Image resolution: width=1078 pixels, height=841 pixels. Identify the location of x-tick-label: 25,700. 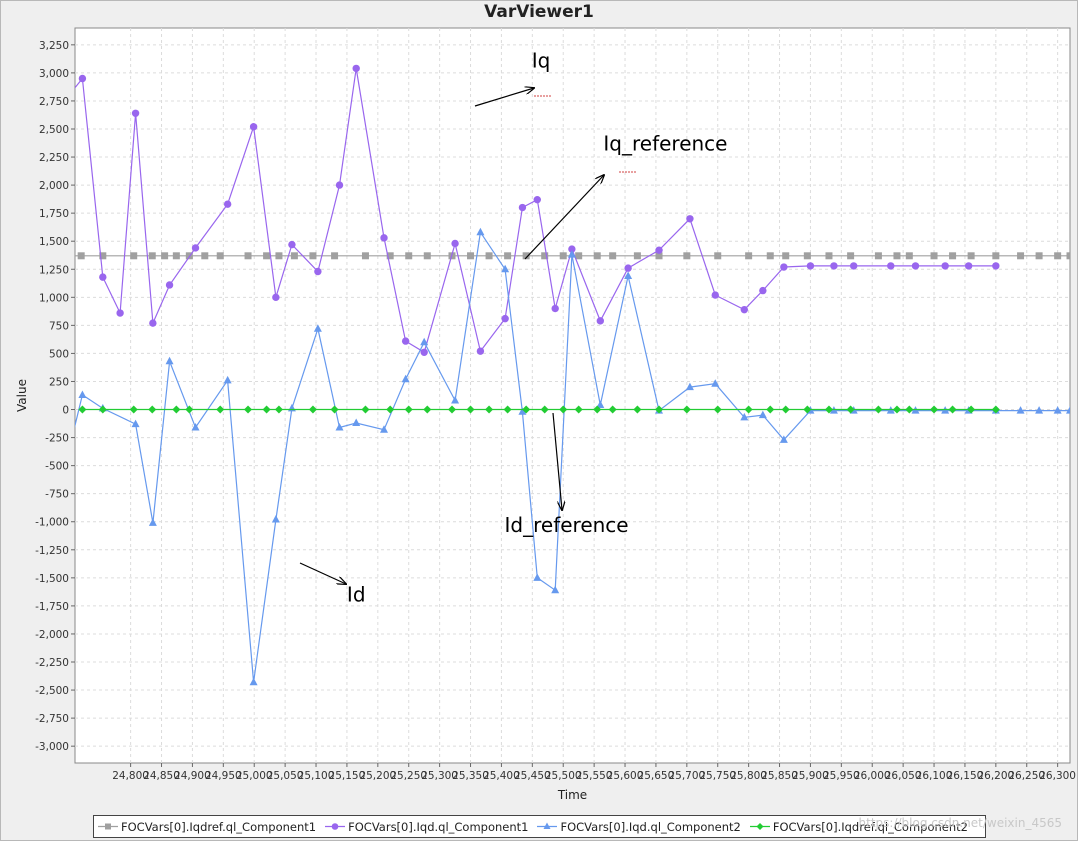
(686, 776).